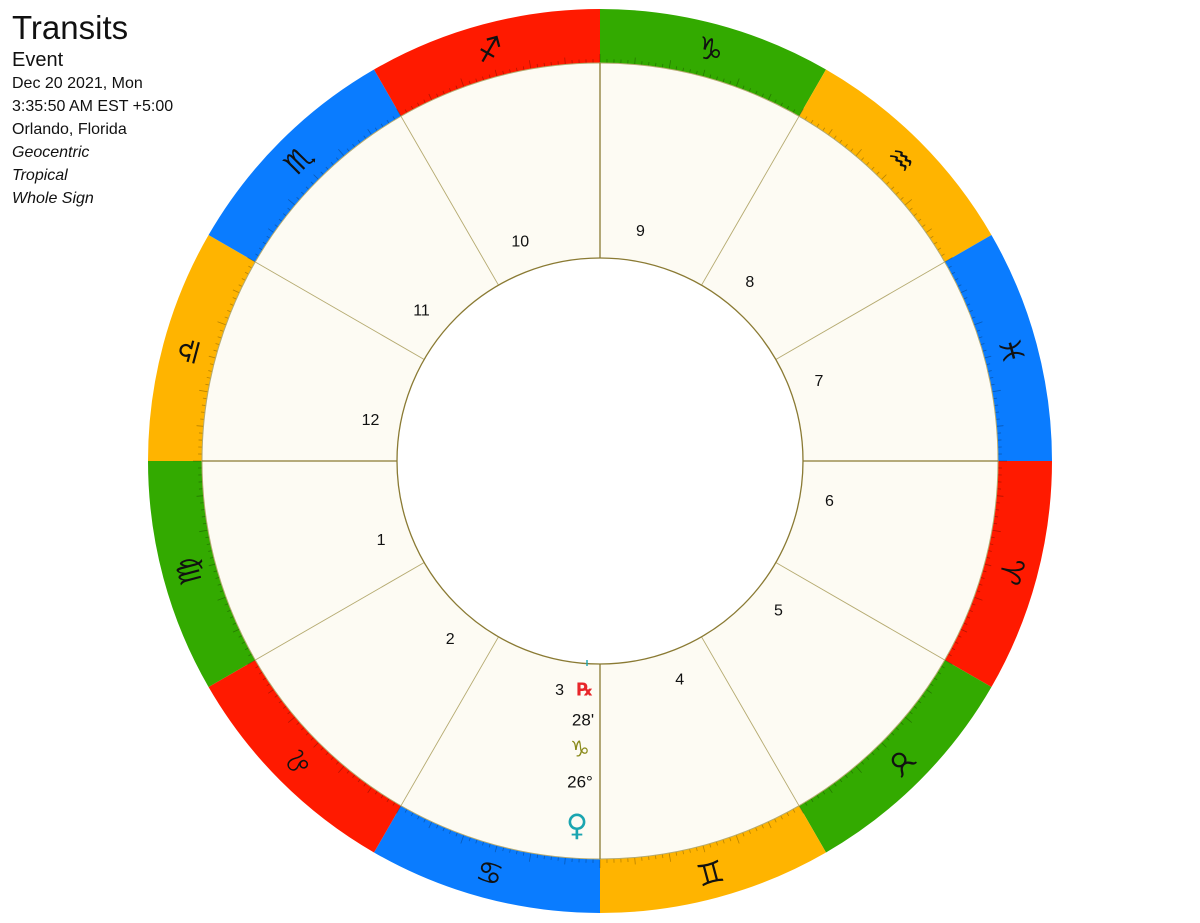 This screenshot has height=923, width=1200. Describe the element at coordinates (487, 63) in the screenshot. I see `sign-segment-sagittarius` at that location.